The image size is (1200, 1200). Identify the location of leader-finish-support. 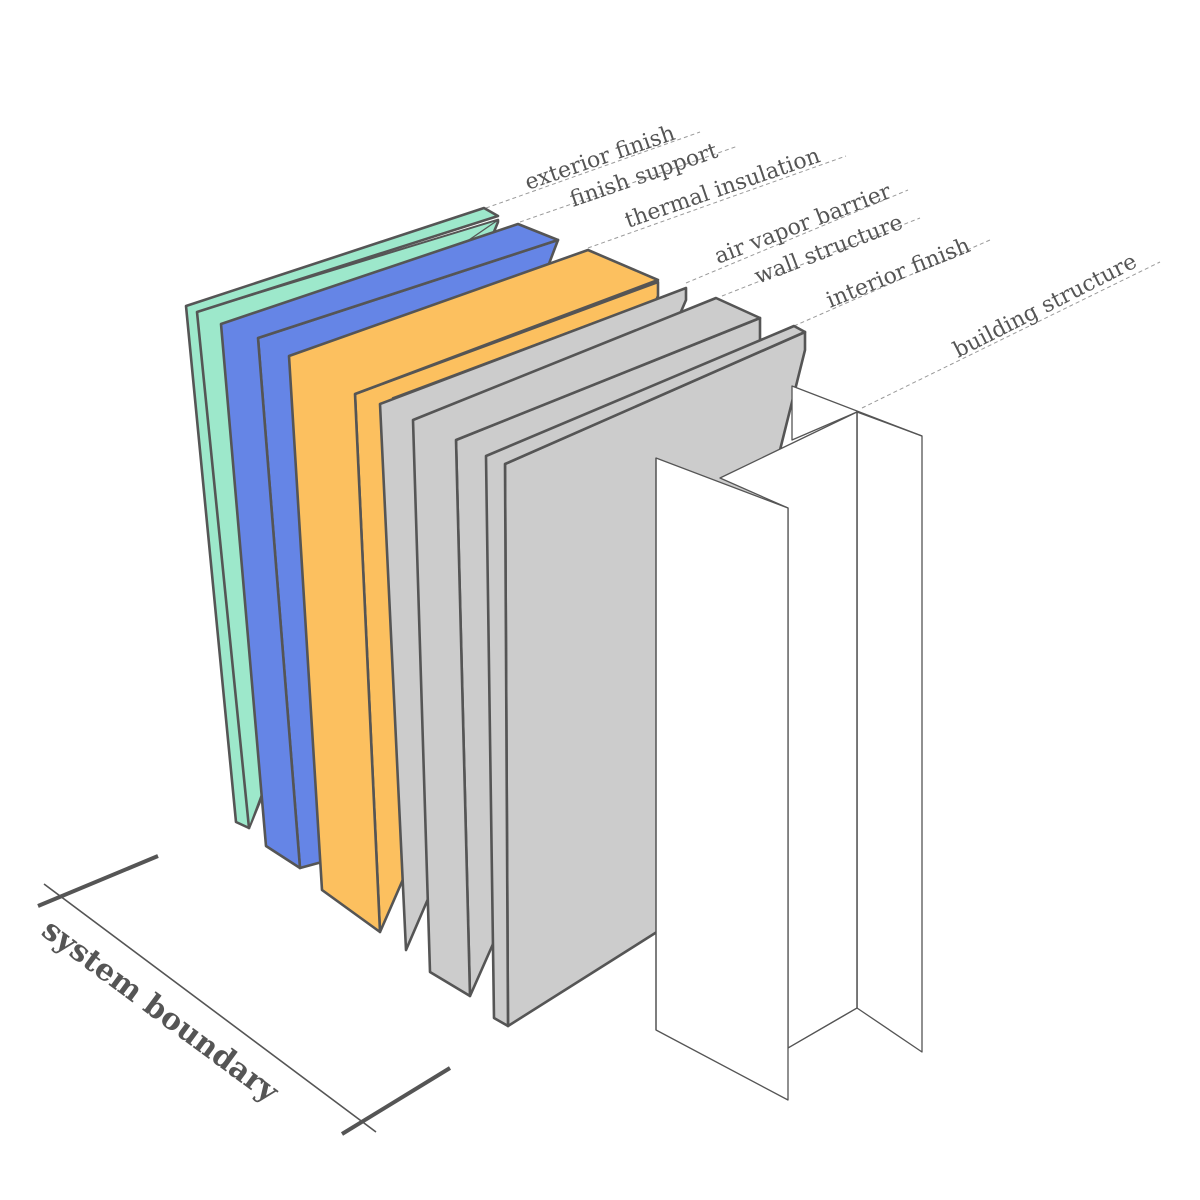
(629, 184).